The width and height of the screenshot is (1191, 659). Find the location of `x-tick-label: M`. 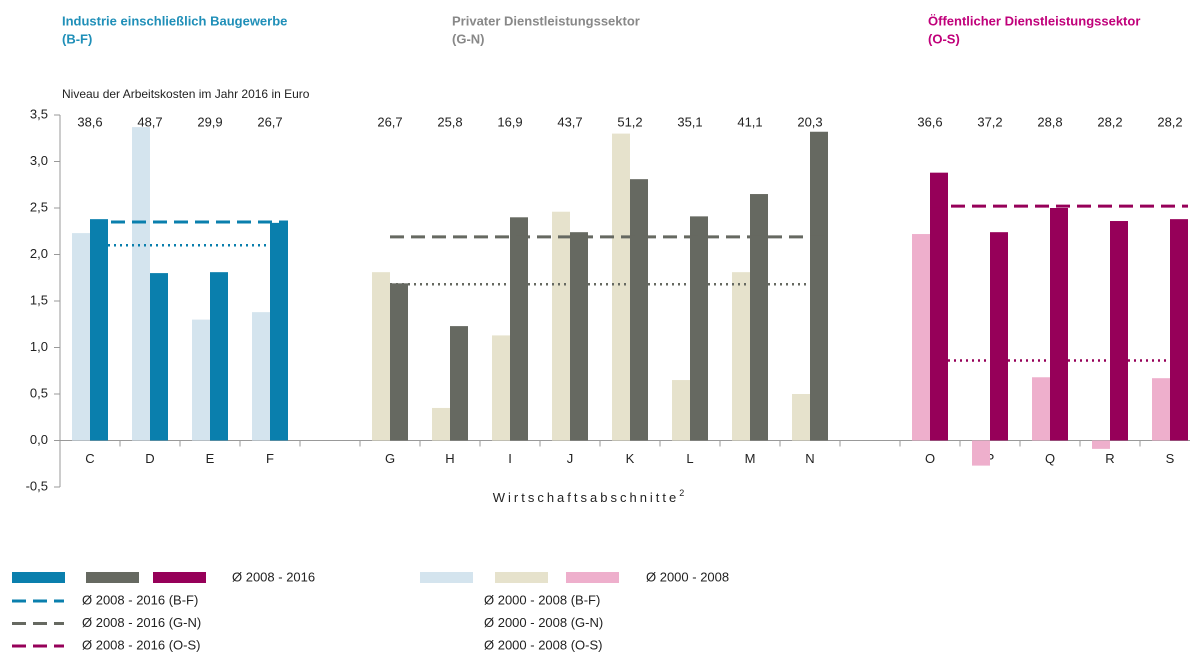

x-tick-label: M is located at coordinates (750, 458).